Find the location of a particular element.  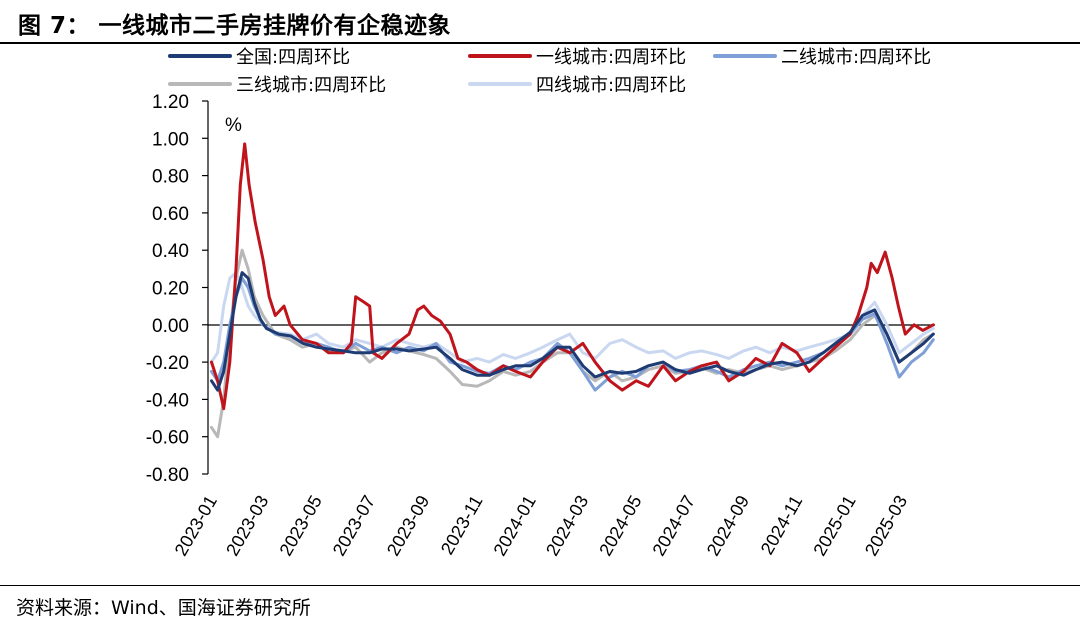

figure-title: 图 7： 一线城市二手房挂牌价有企稳迹象 is located at coordinates (235, 26).